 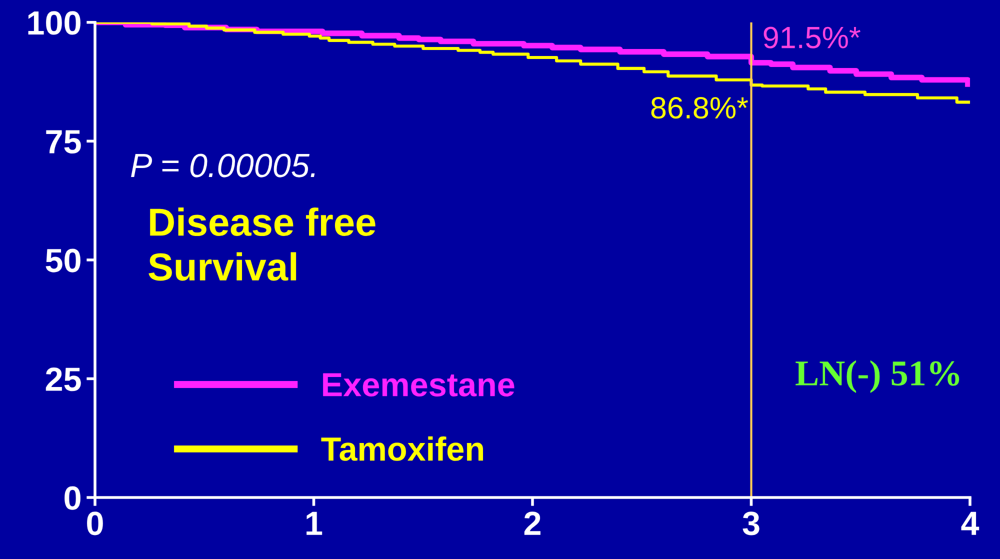 I want to click on x-tick-label: 3, so click(x=751, y=524).